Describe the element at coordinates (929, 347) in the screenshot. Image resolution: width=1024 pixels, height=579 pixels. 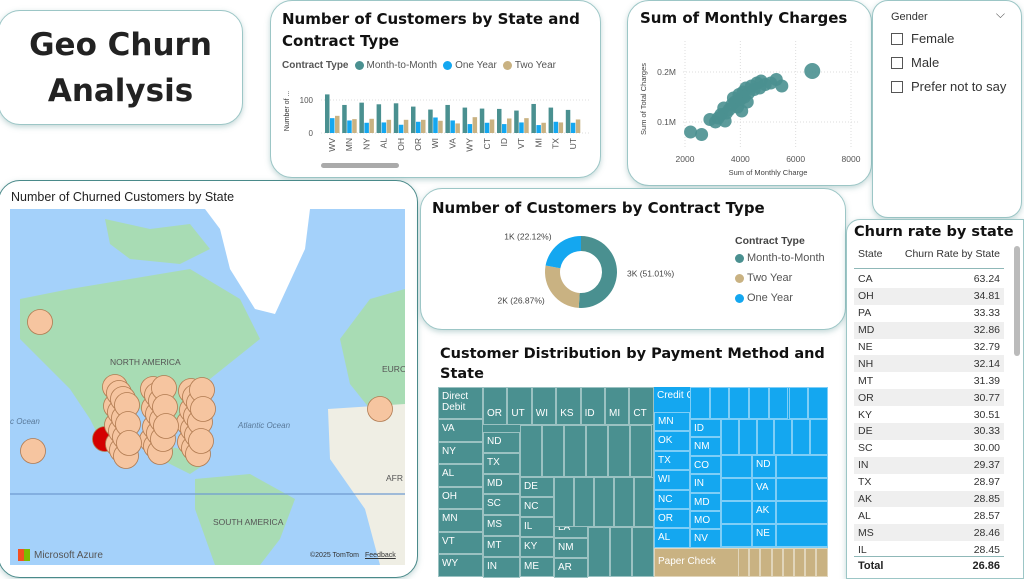
I see `table-row: NE 32.79` at that location.